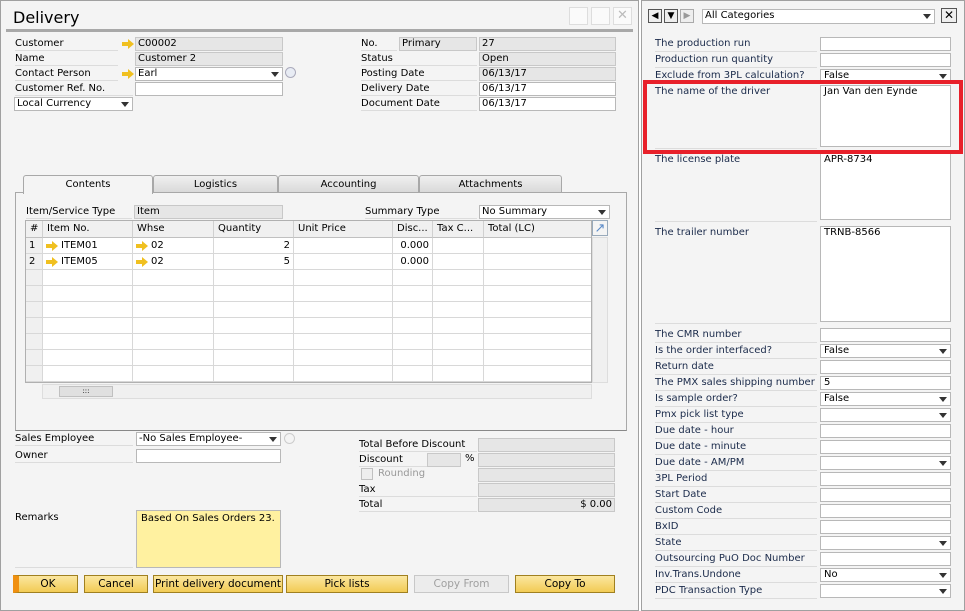  What do you see at coordinates (885, 274) in the screenshot?
I see `udf-field: TRNB-8566` at bounding box center [885, 274].